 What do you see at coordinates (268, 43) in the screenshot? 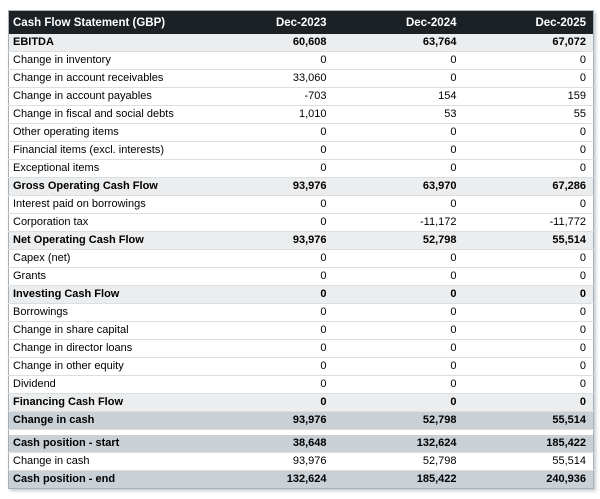
I see `cell-value: 60,608` at bounding box center [268, 43].